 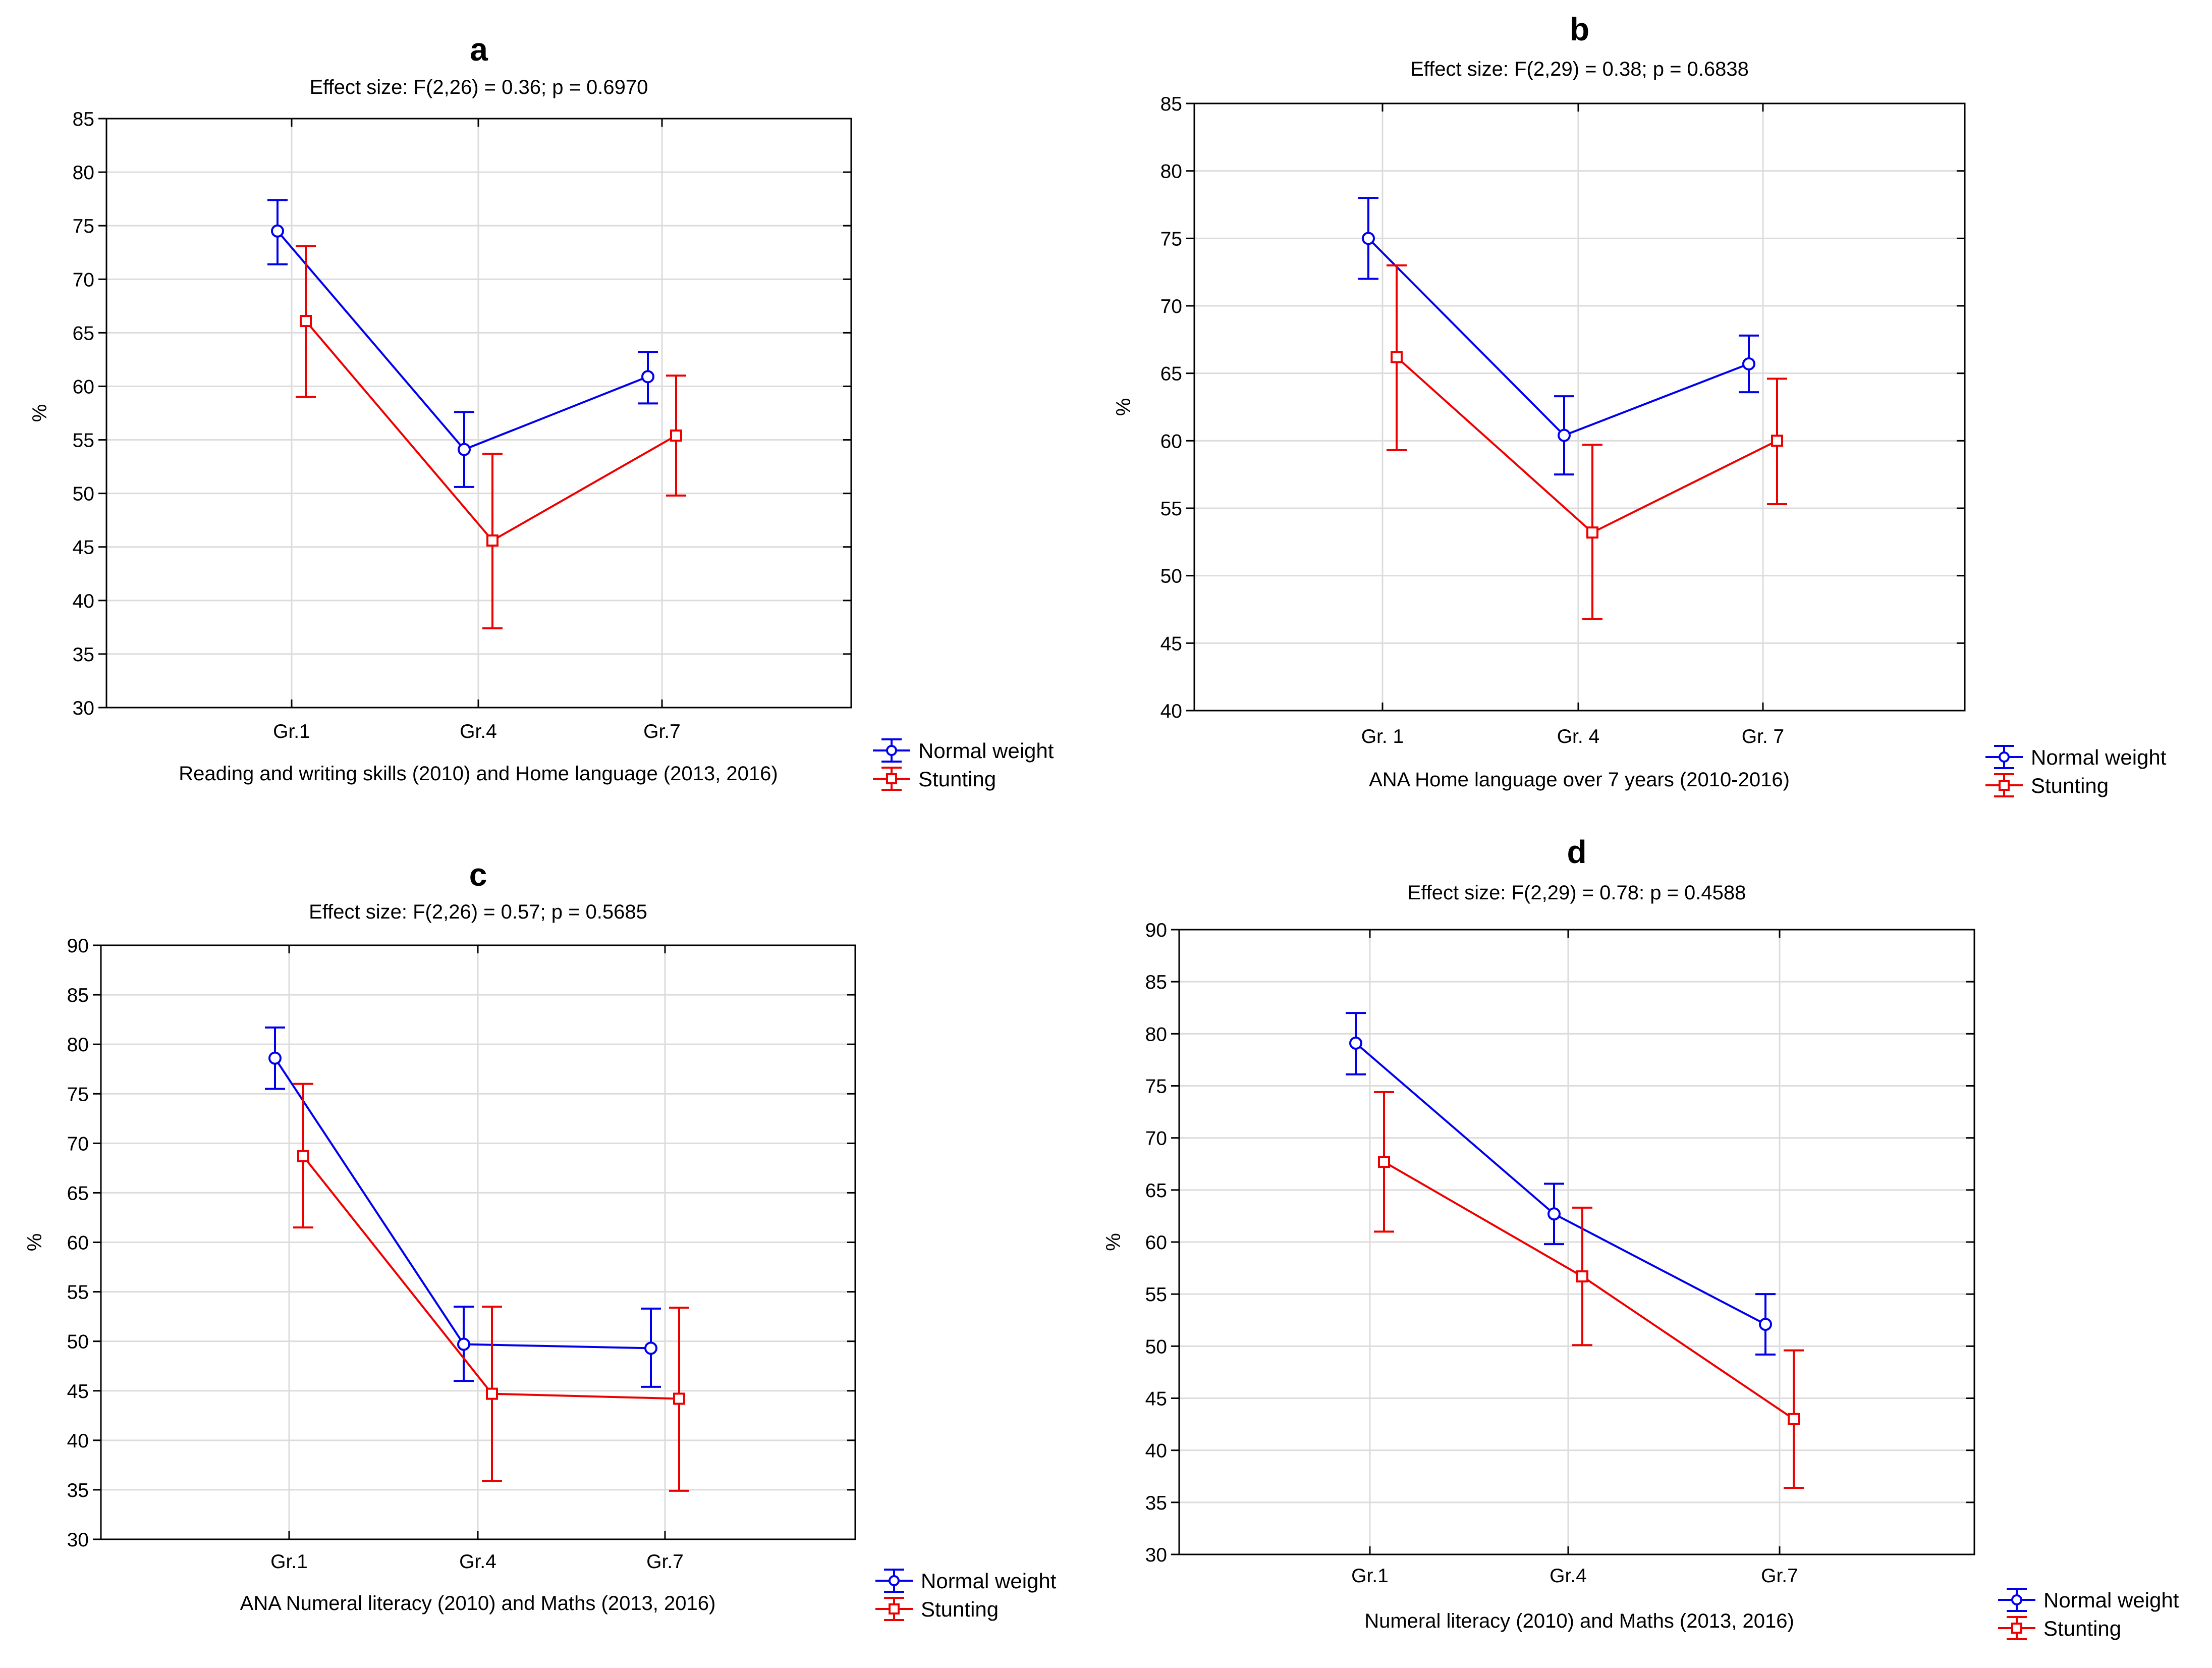 What do you see at coordinates (1579, 29) in the screenshot?
I see `panel-letter: b` at bounding box center [1579, 29].